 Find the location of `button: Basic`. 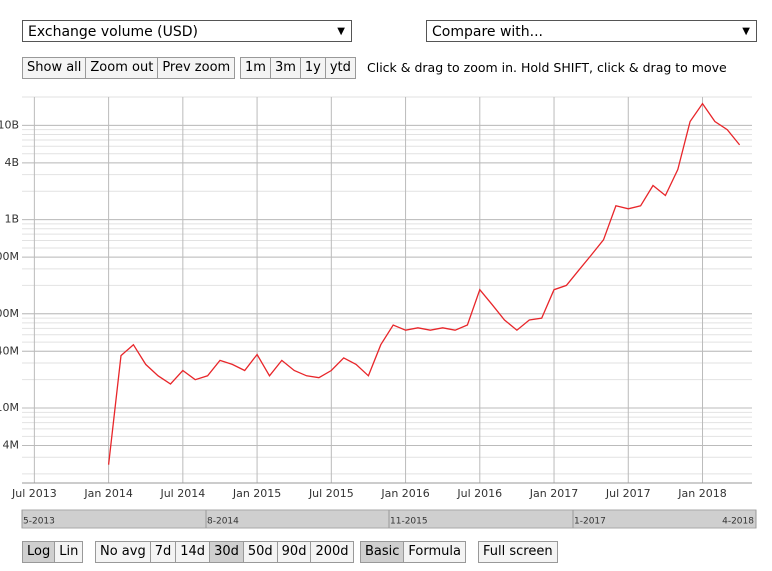

button: Basic is located at coordinates (383, 552).